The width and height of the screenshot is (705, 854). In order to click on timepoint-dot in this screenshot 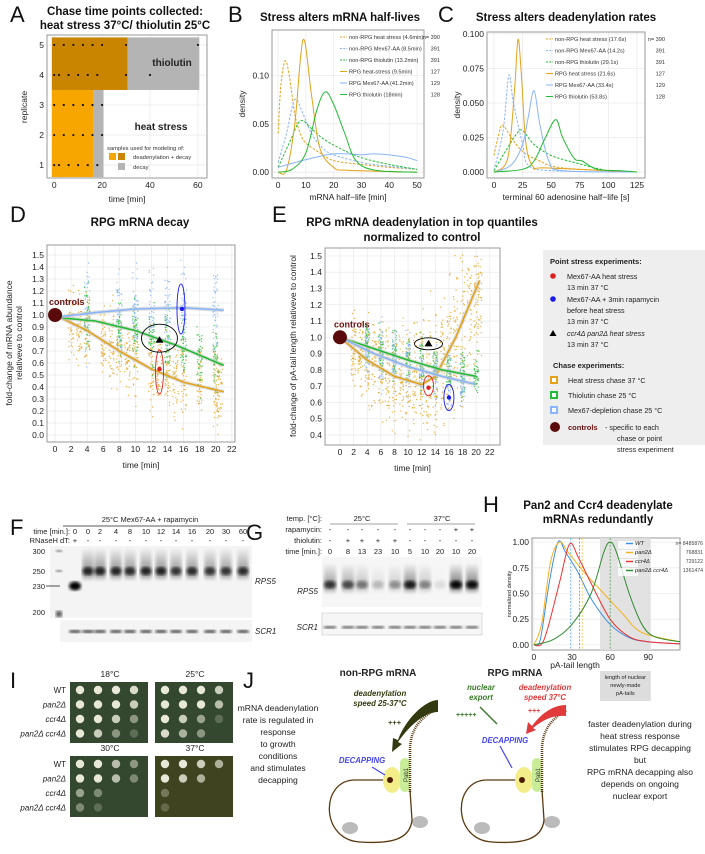, I will do `click(92, 135)`.